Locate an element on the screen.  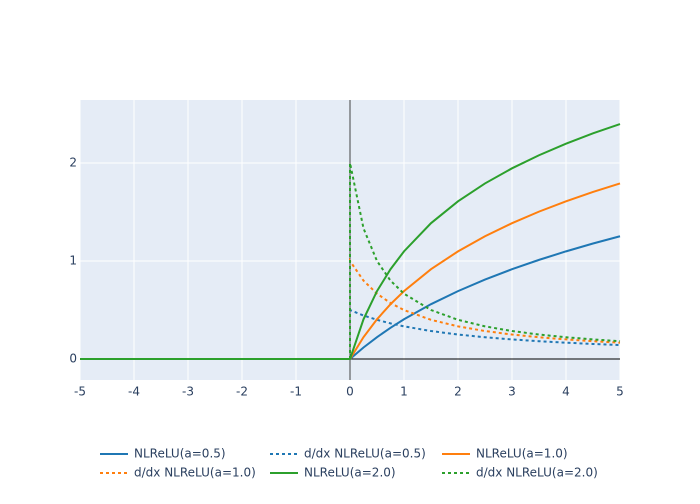
legend-label: d/dx NLReLU(a=2.0) is located at coordinates (537, 473).